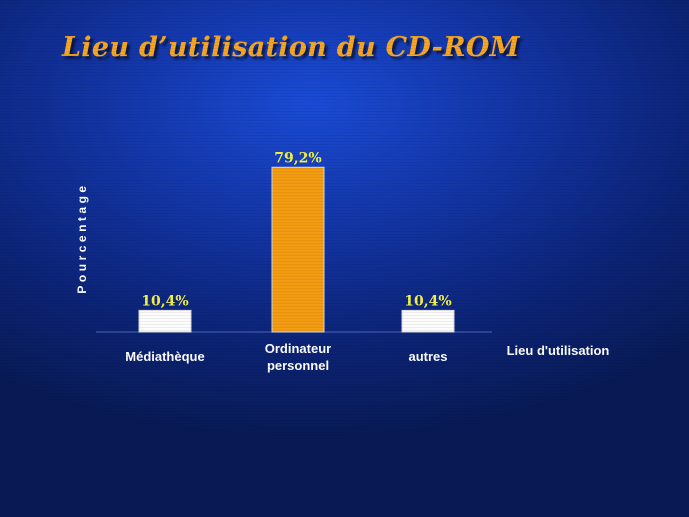  Describe the element at coordinates (558, 350) in the screenshot. I see `x-axis-label: Lieu d'utilisation` at that location.